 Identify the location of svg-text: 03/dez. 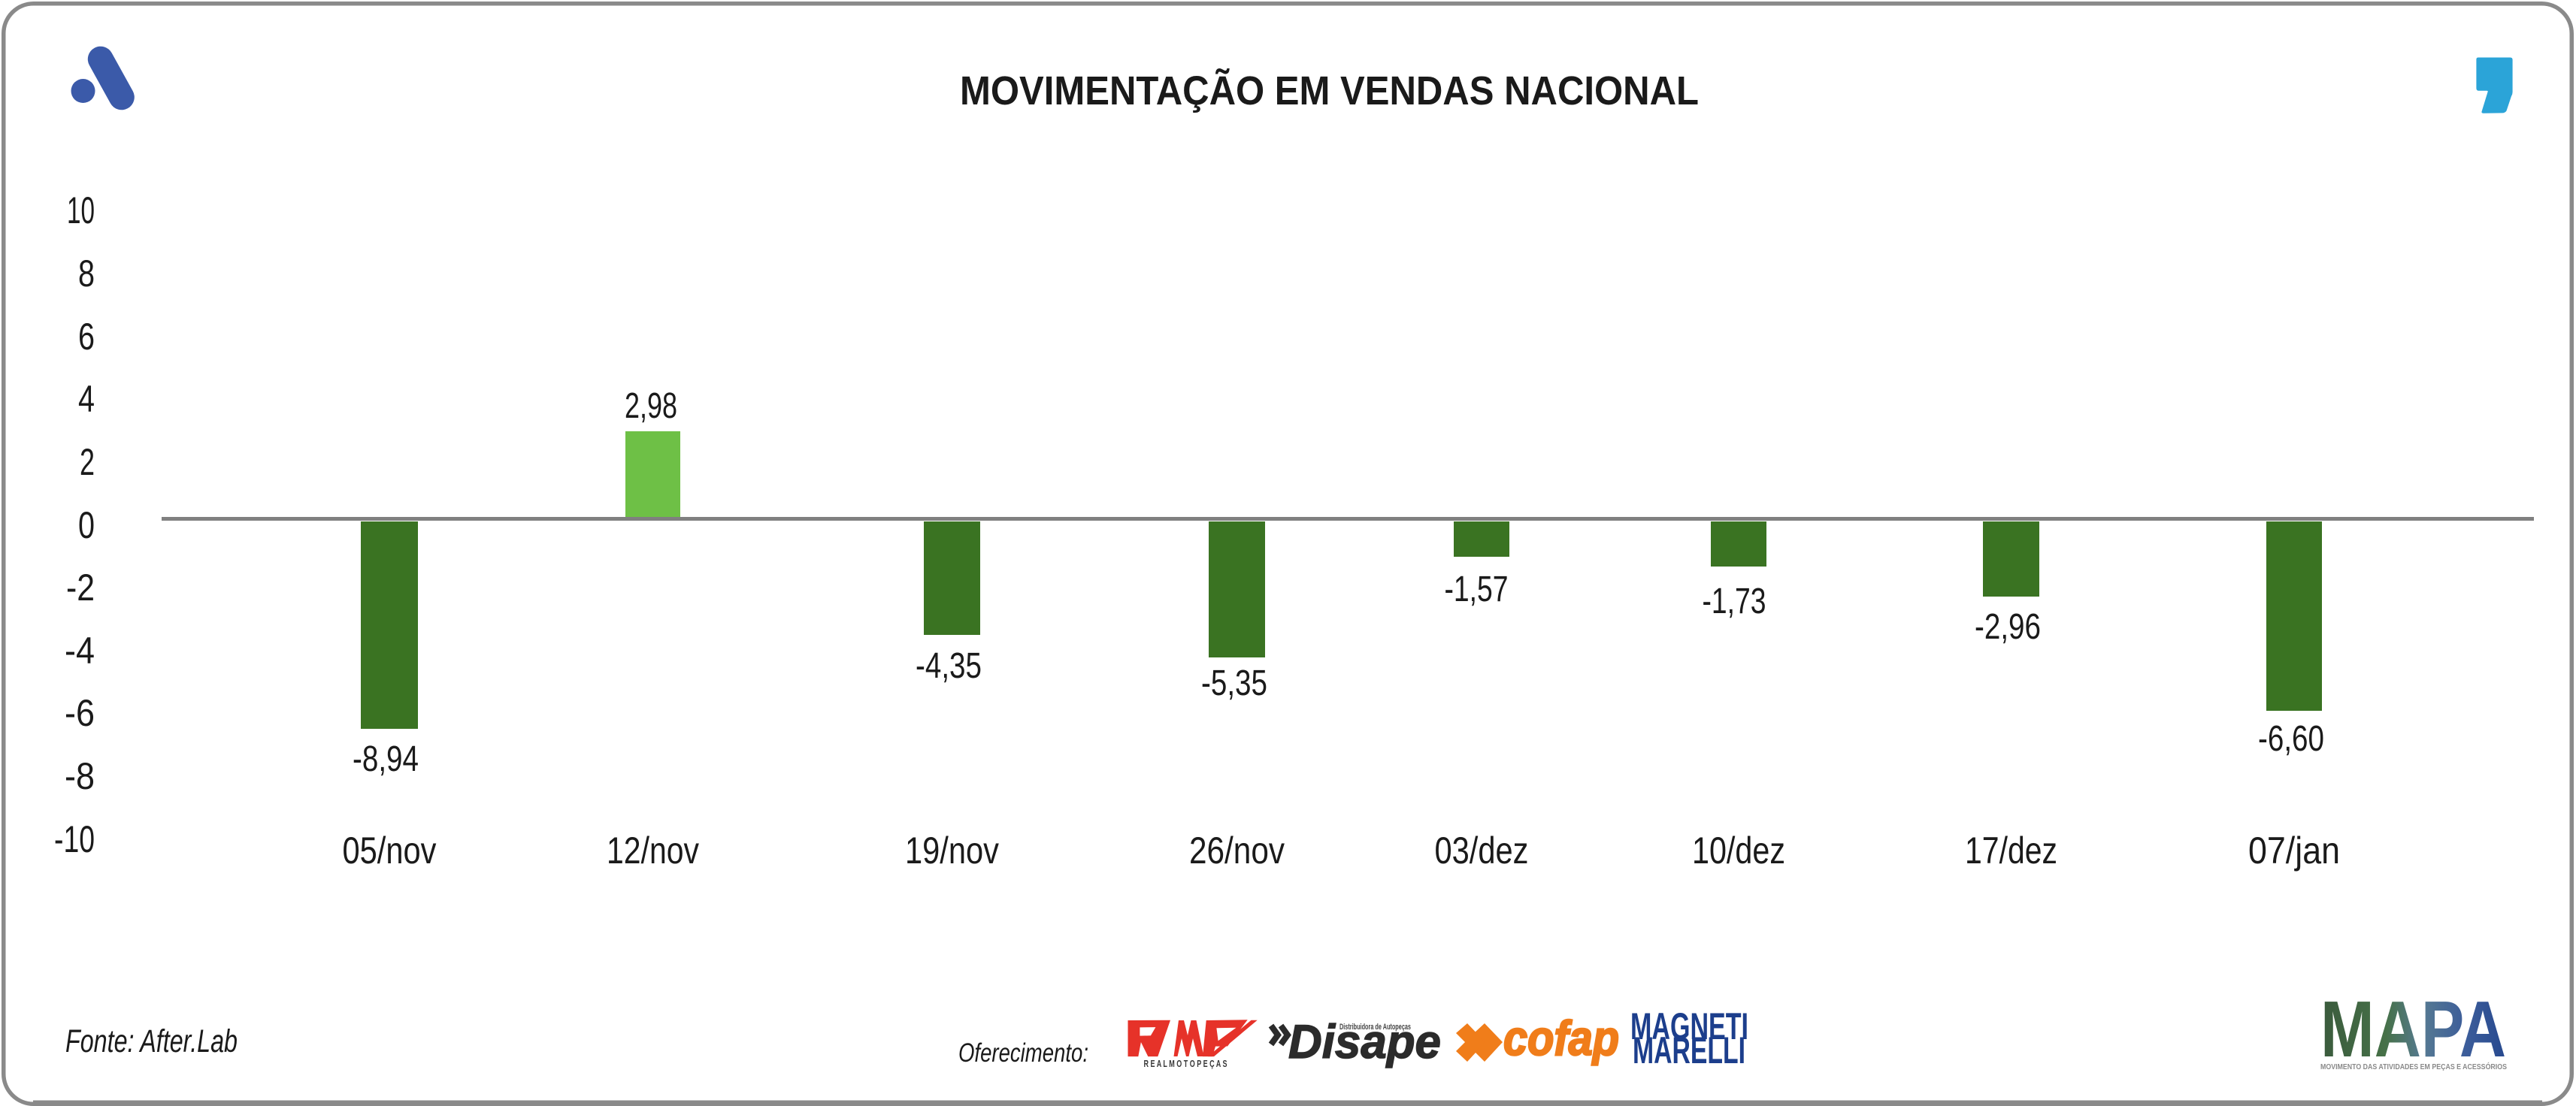
(1482, 851).